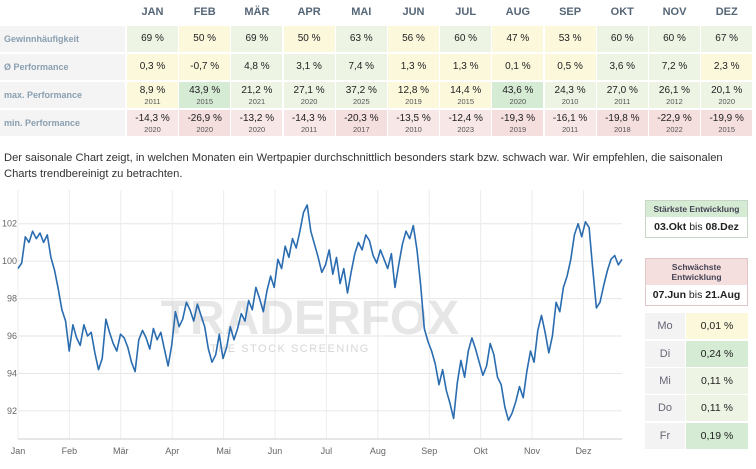 This screenshot has height=469, width=756. Describe the element at coordinates (204, 118) in the screenshot. I see `cell-value: -26,9 %` at that location.